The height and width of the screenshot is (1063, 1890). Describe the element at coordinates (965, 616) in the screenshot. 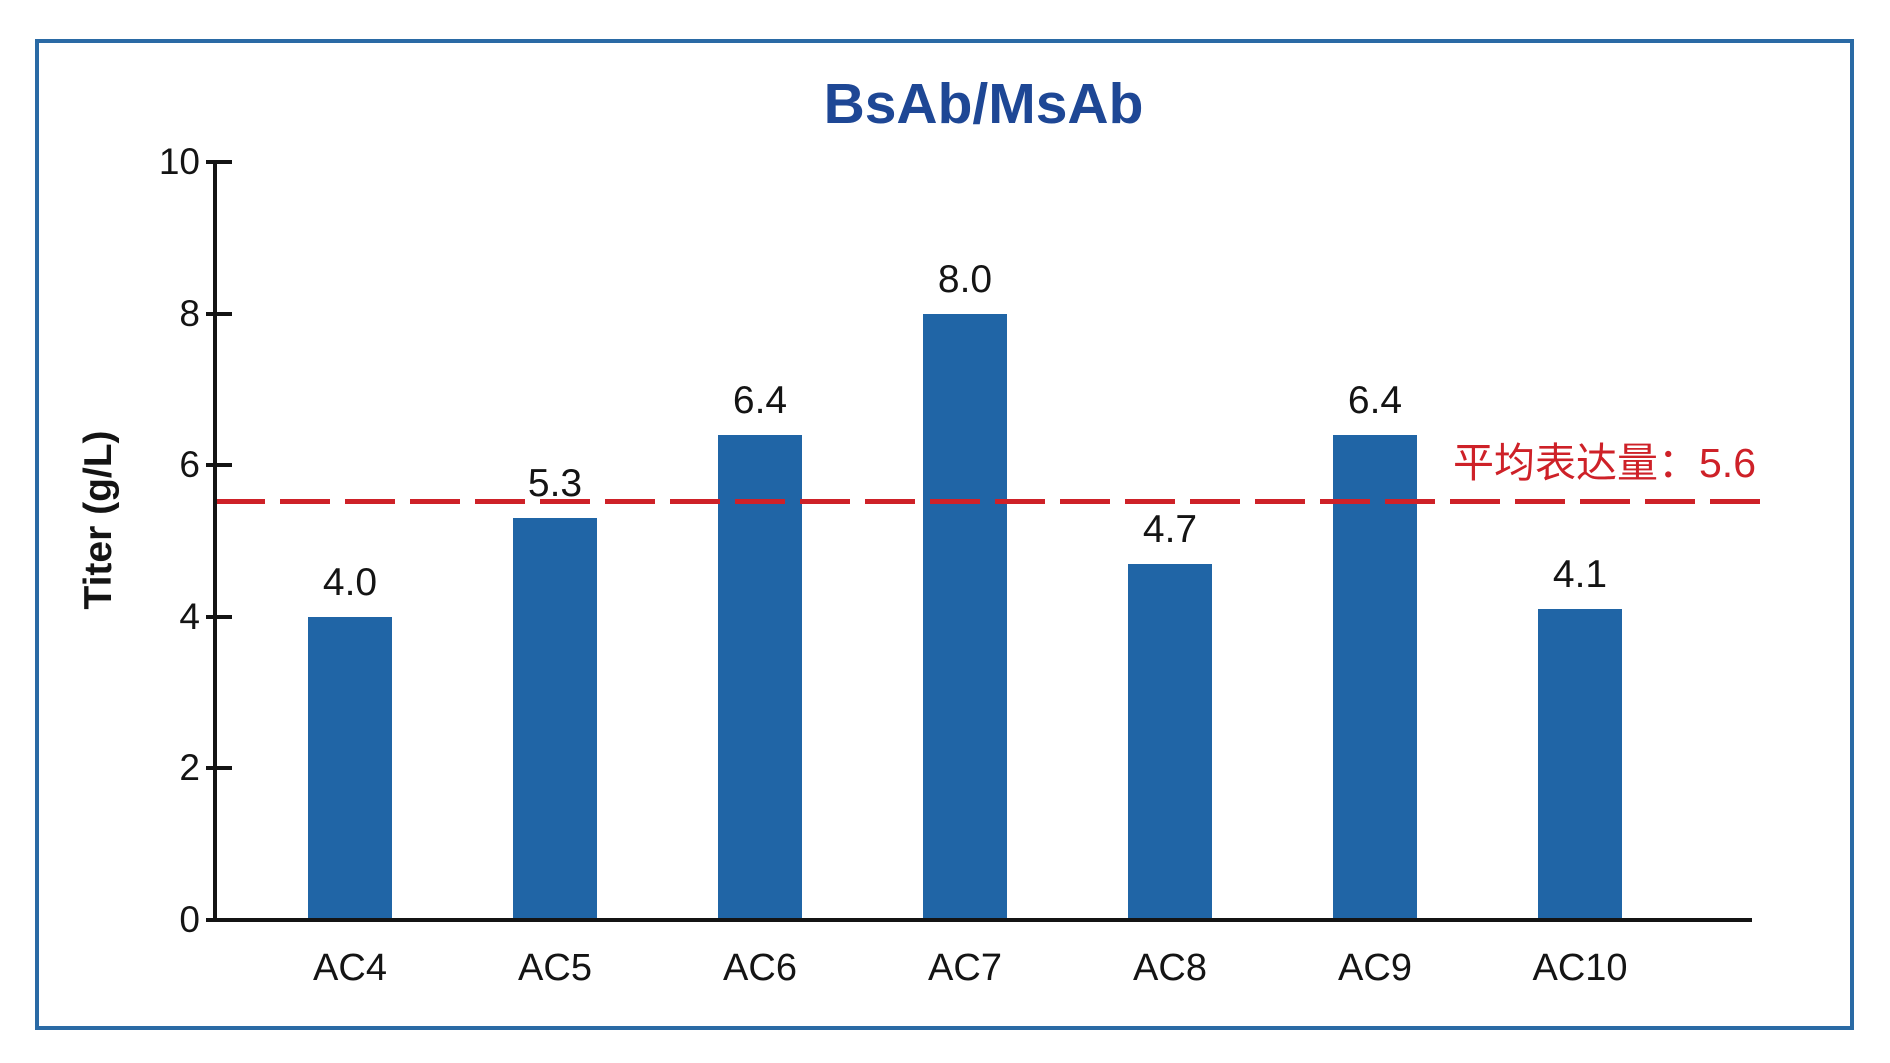

I see `bar-ac7` at that location.